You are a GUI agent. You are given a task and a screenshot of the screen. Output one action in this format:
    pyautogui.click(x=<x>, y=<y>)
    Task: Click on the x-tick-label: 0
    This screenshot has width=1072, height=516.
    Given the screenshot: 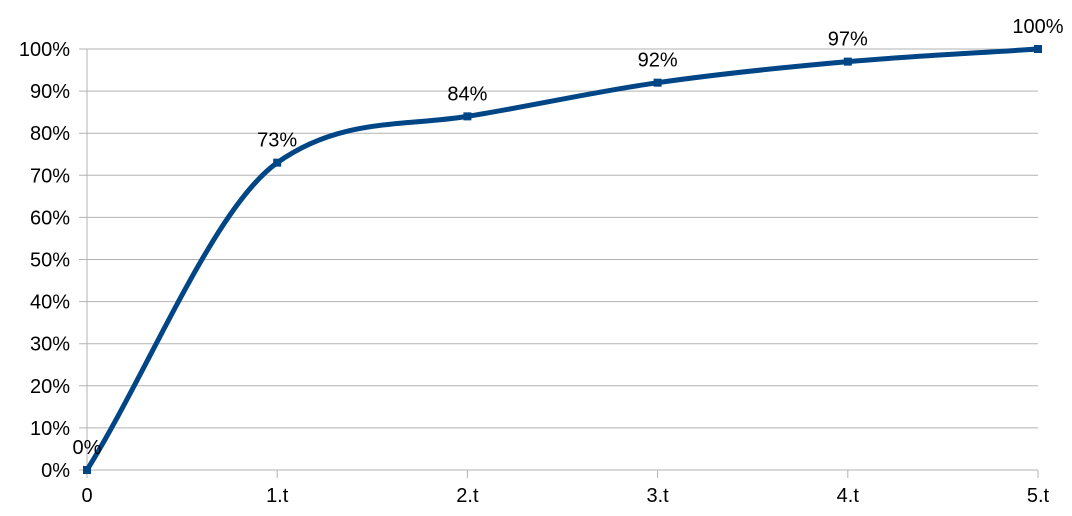 What is the action you would take?
    pyautogui.click(x=86, y=496)
    